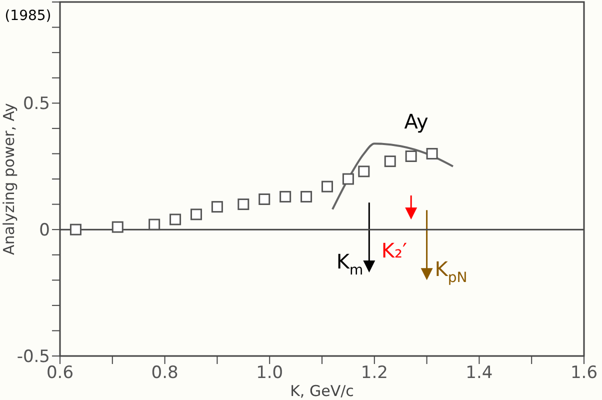 The width and height of the screenshot is (602, 400). What do you see at coordinates (270, 373) in the screenshot?
I see `x-tick-label: 1.0` at bounding box center [270, 373].